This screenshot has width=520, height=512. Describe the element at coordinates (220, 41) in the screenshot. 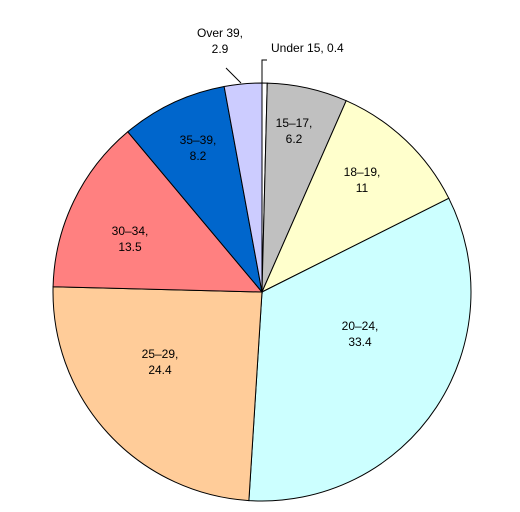

I see `data-label-over-39: Over 39, 2.9` at that location.